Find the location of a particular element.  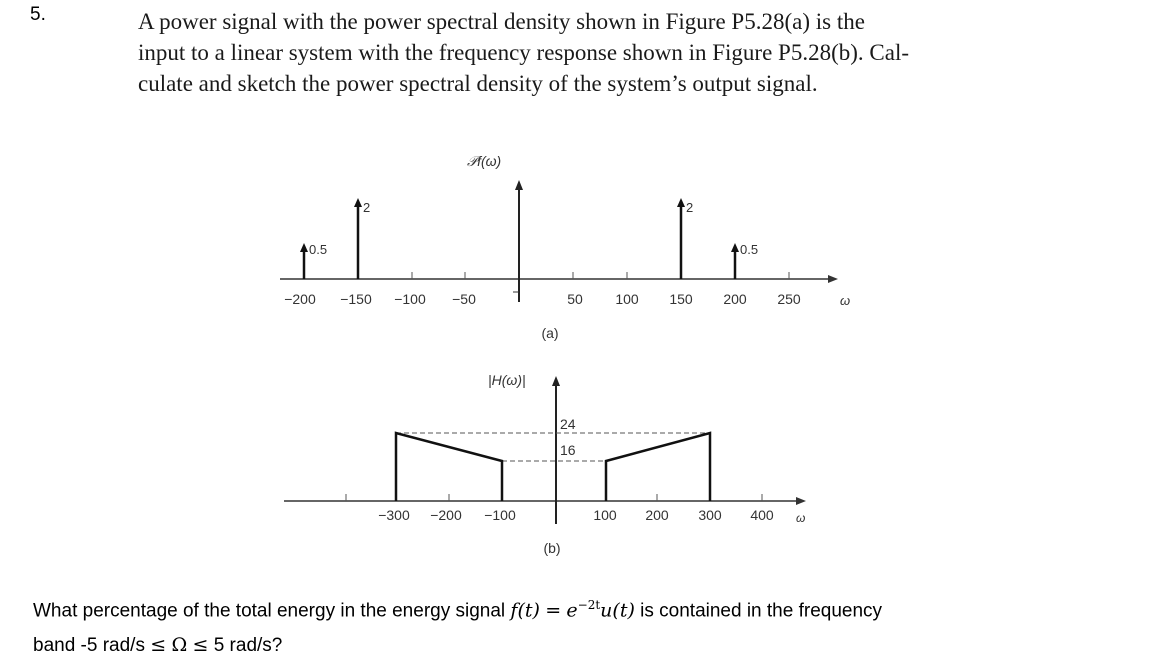

fig-a-xlabel: ω is located at coordinates (845, 300).